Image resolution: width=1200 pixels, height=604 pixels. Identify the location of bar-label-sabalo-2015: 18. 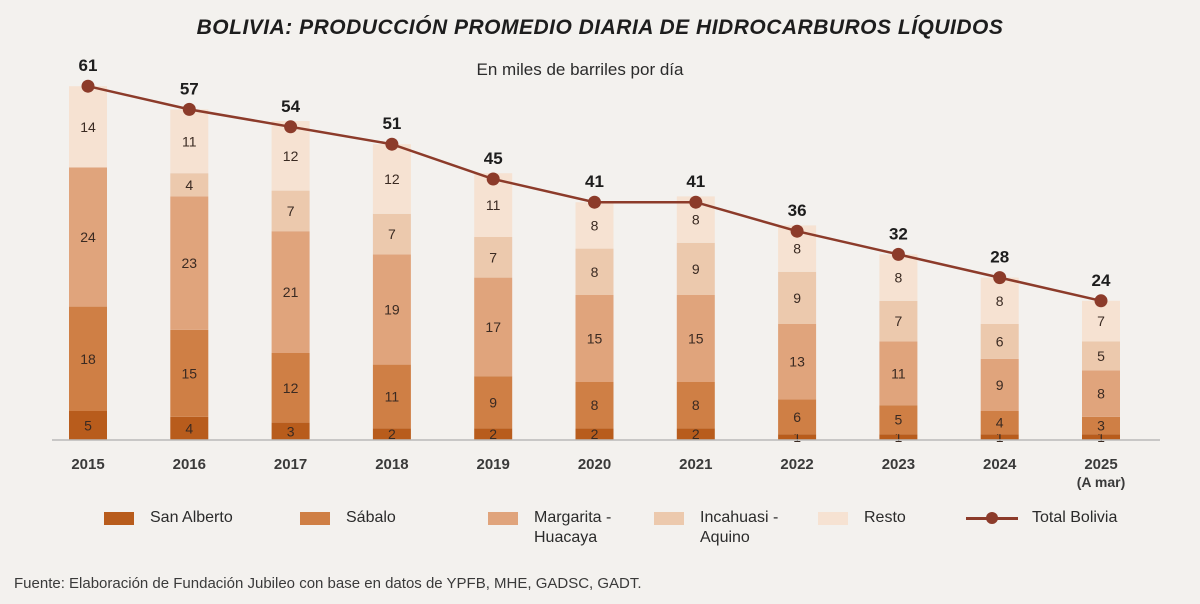
(88, 359).